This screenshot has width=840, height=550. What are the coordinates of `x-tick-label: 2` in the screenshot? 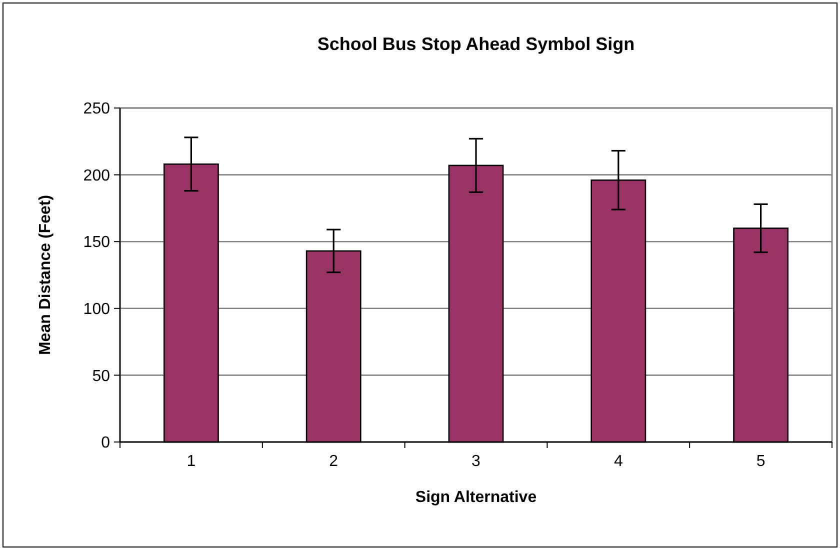 It's located at (333, 461).